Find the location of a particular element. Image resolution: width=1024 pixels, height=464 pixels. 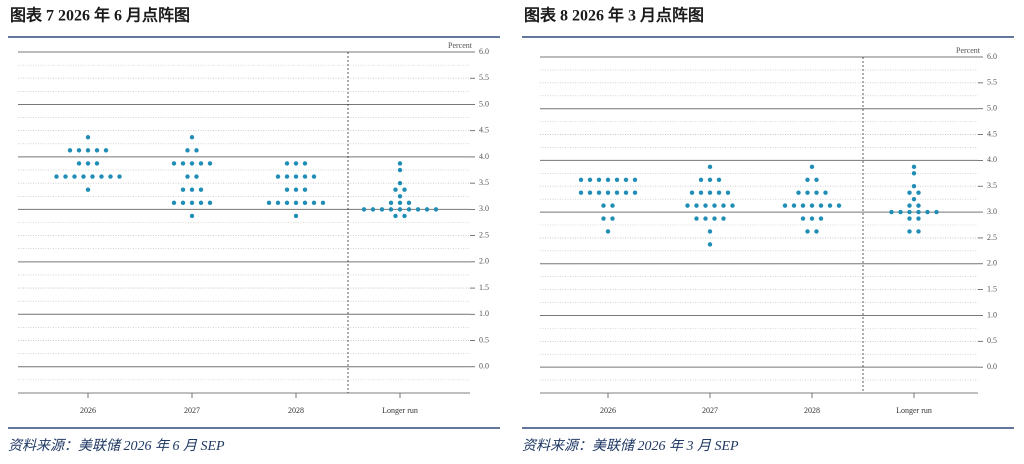

y-tick-label: 5.0 is located at coordinates (992, 108).